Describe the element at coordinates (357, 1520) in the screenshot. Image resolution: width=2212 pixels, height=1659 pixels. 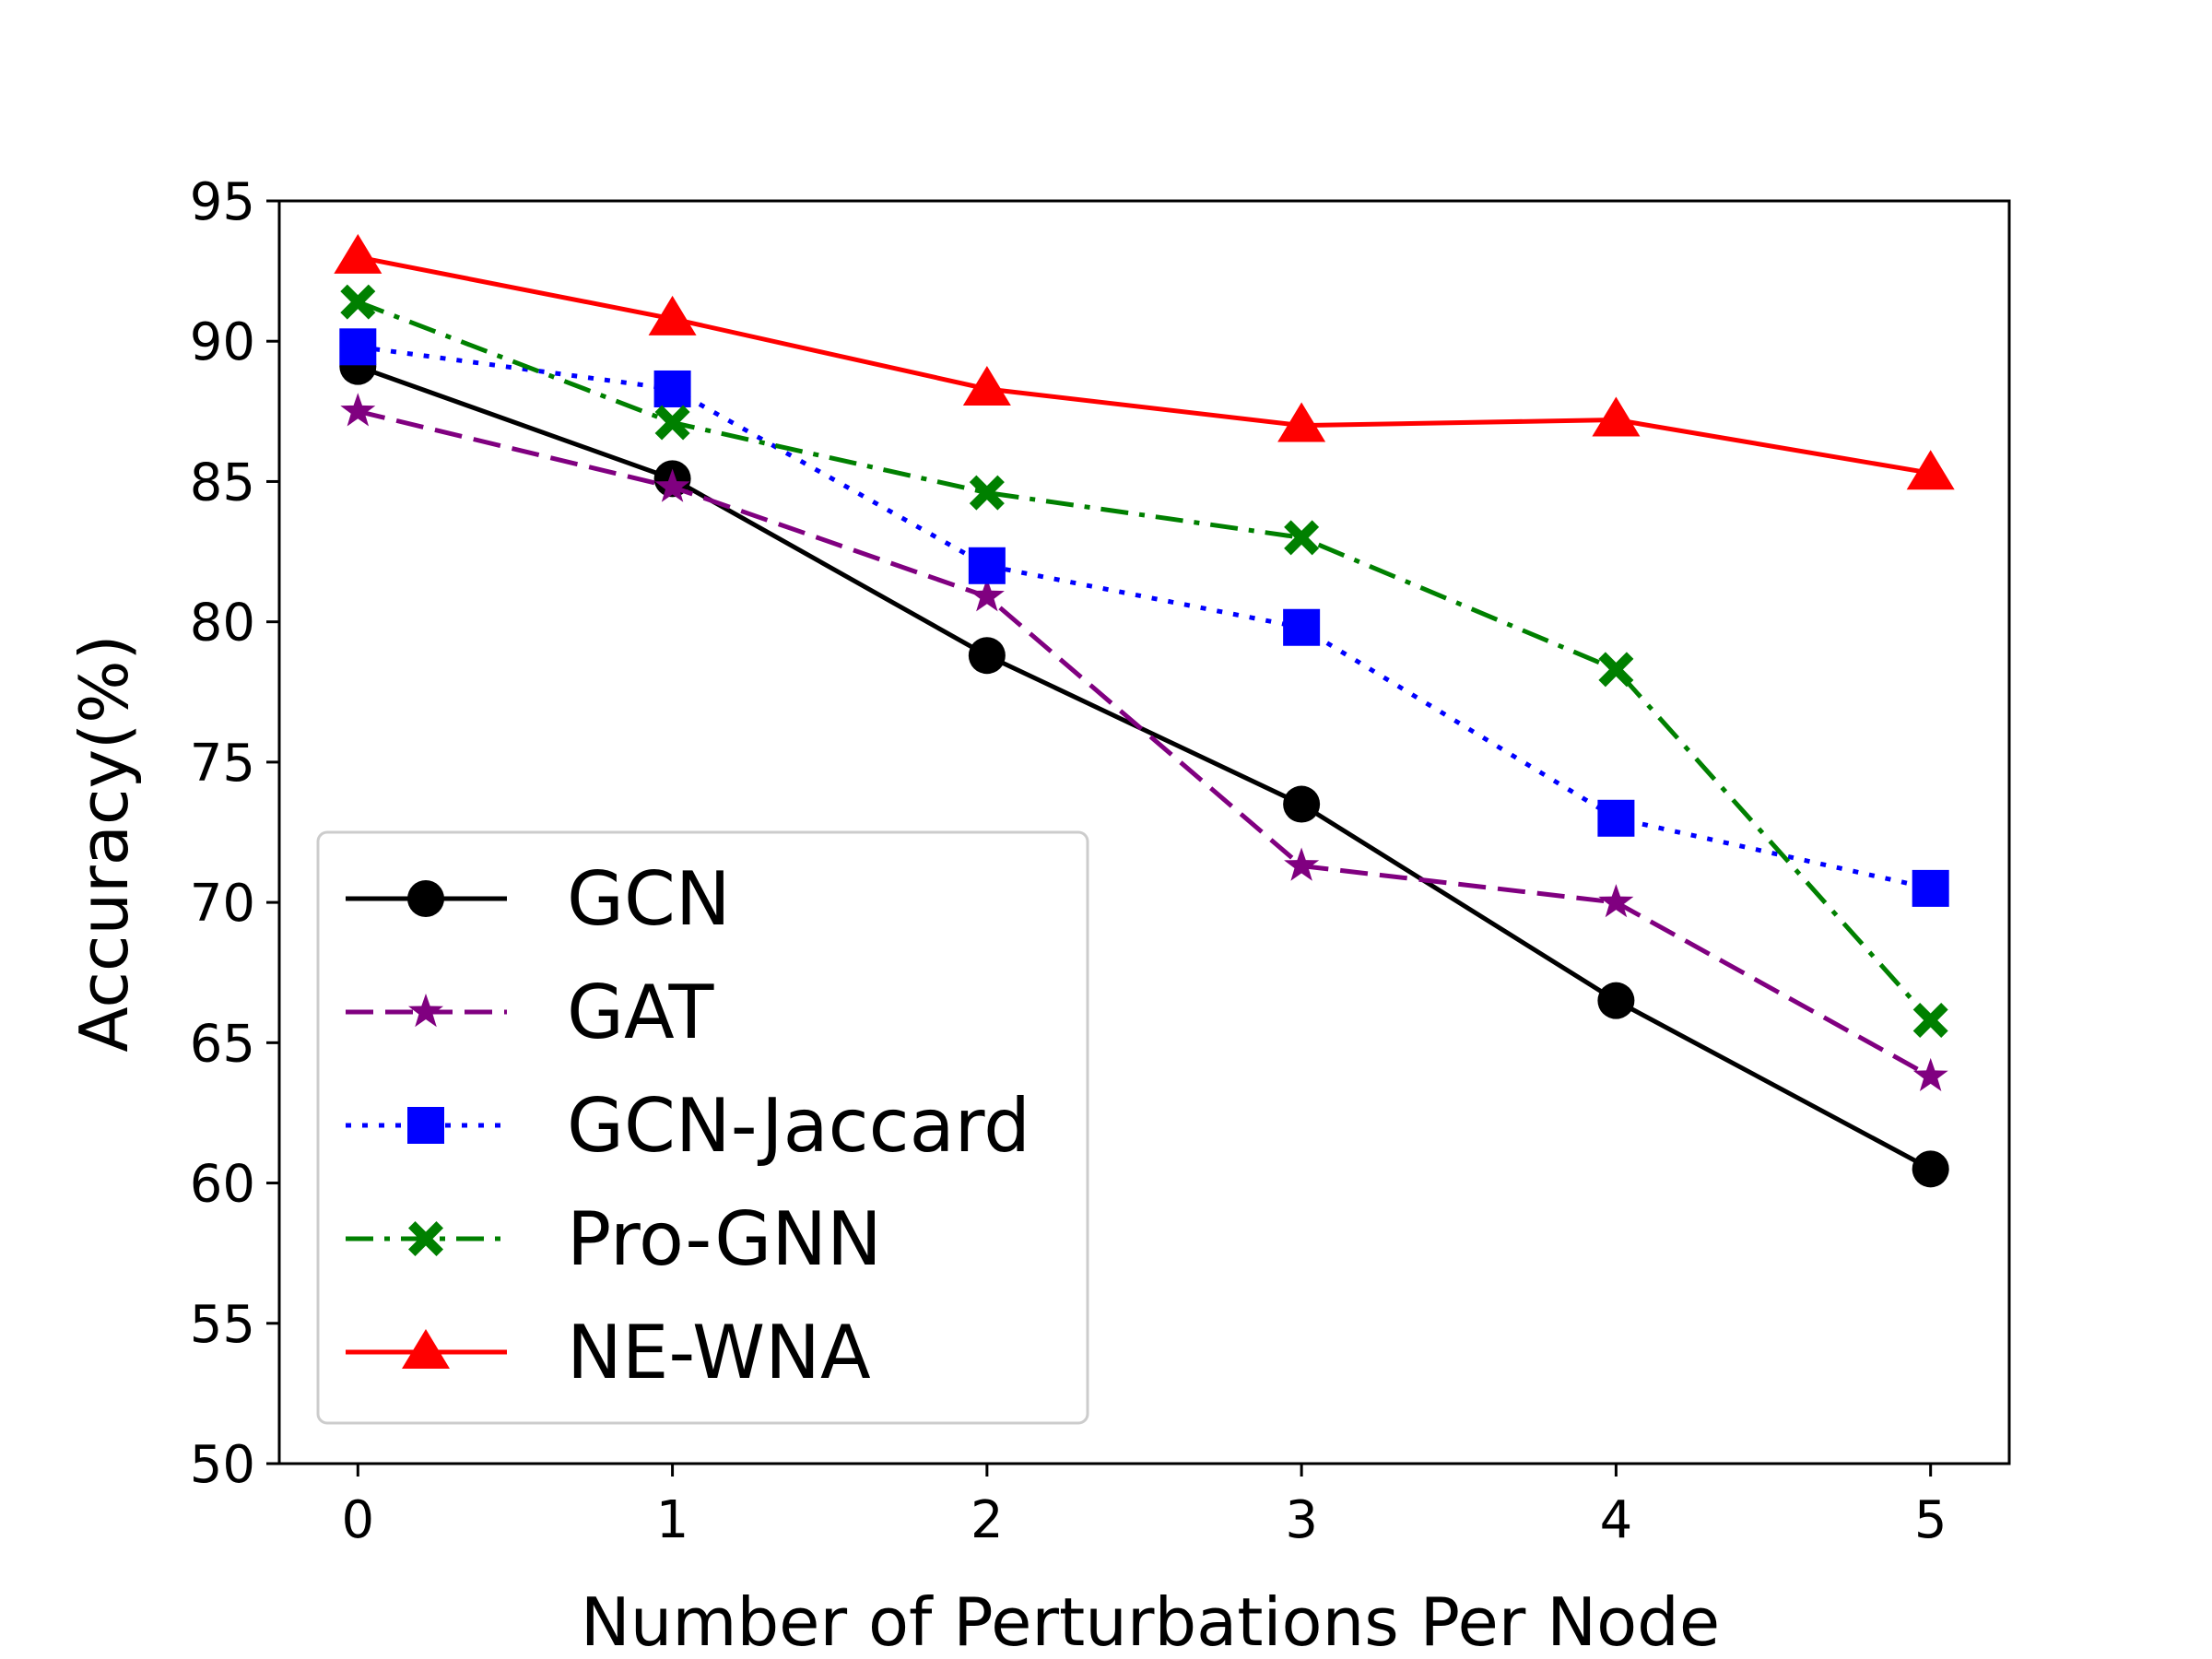
I see `x-tick-label: 0` at that location.